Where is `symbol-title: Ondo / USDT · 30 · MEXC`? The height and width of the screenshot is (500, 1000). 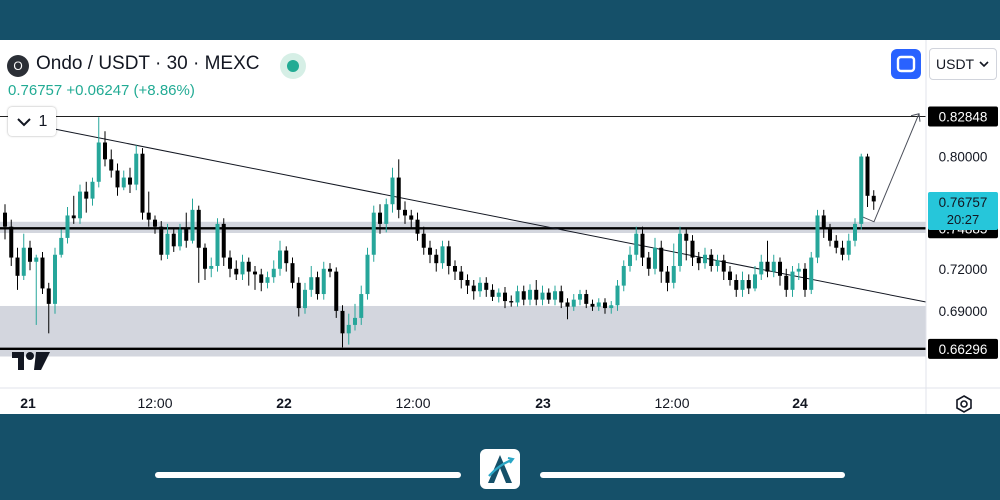 symbol-title: Ondo / USDT · 30 · MEXC is located at coordinates (148, 63).